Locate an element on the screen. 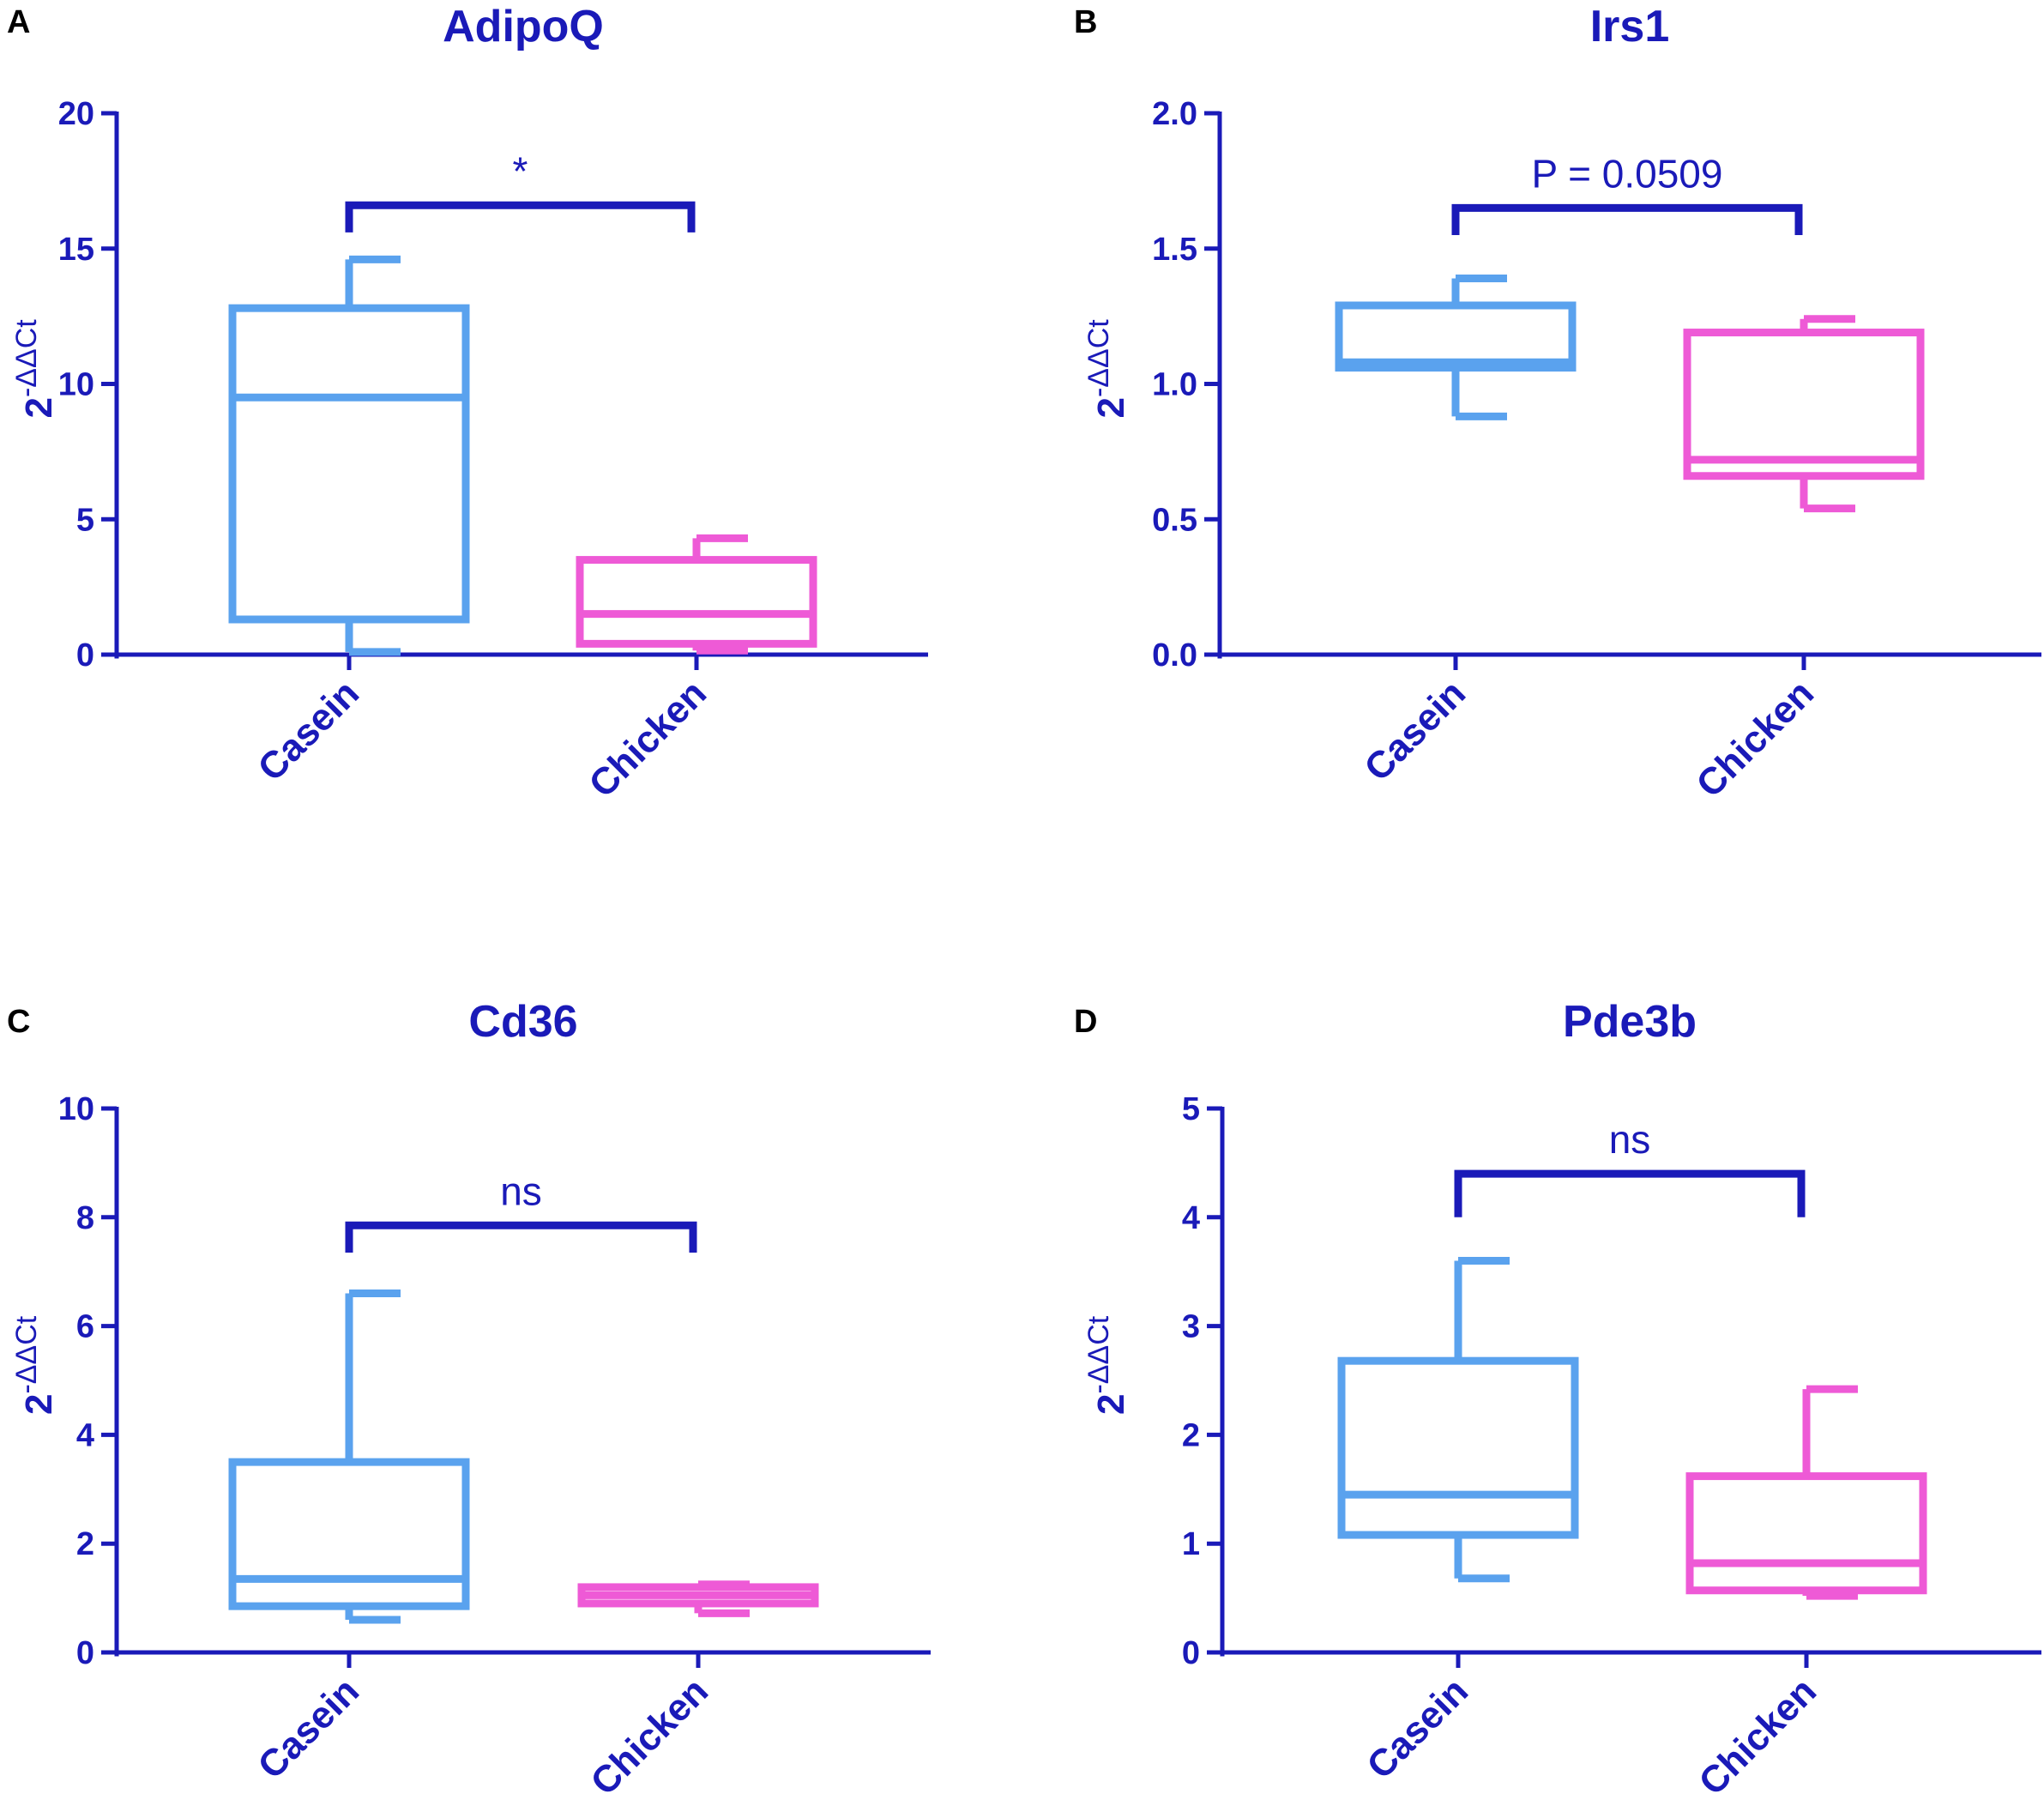  panel-letter: D is located at coordinates (1085, 1022).